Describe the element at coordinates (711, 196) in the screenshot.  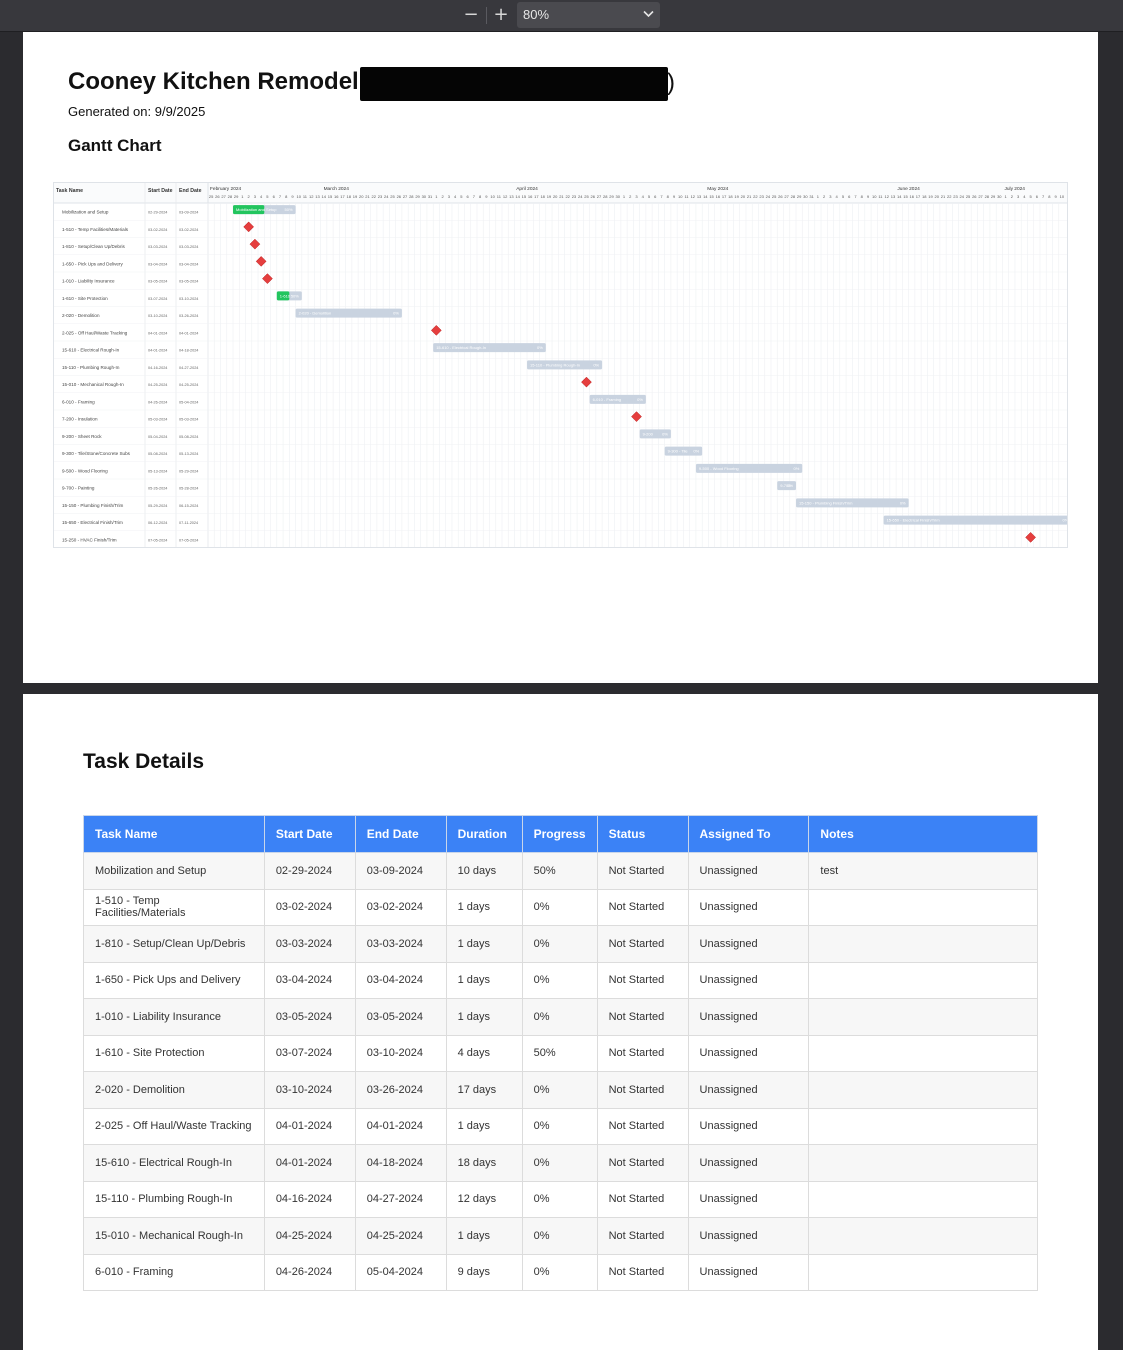
I see `gantt-day-label: 15` at that location.